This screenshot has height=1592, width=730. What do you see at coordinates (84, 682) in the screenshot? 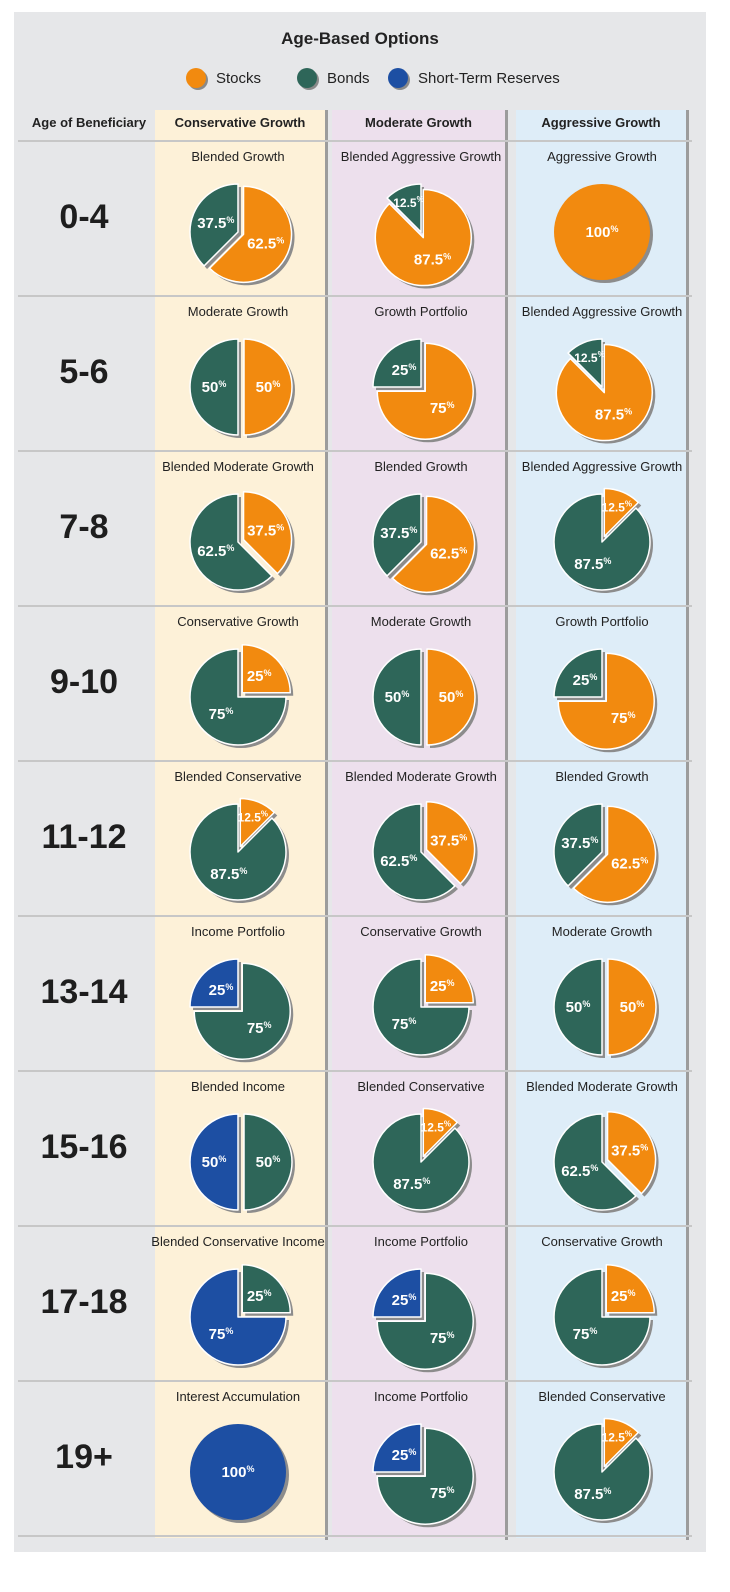
I see `age-label-9-10: 9-10` at bounding box center [84, 682].